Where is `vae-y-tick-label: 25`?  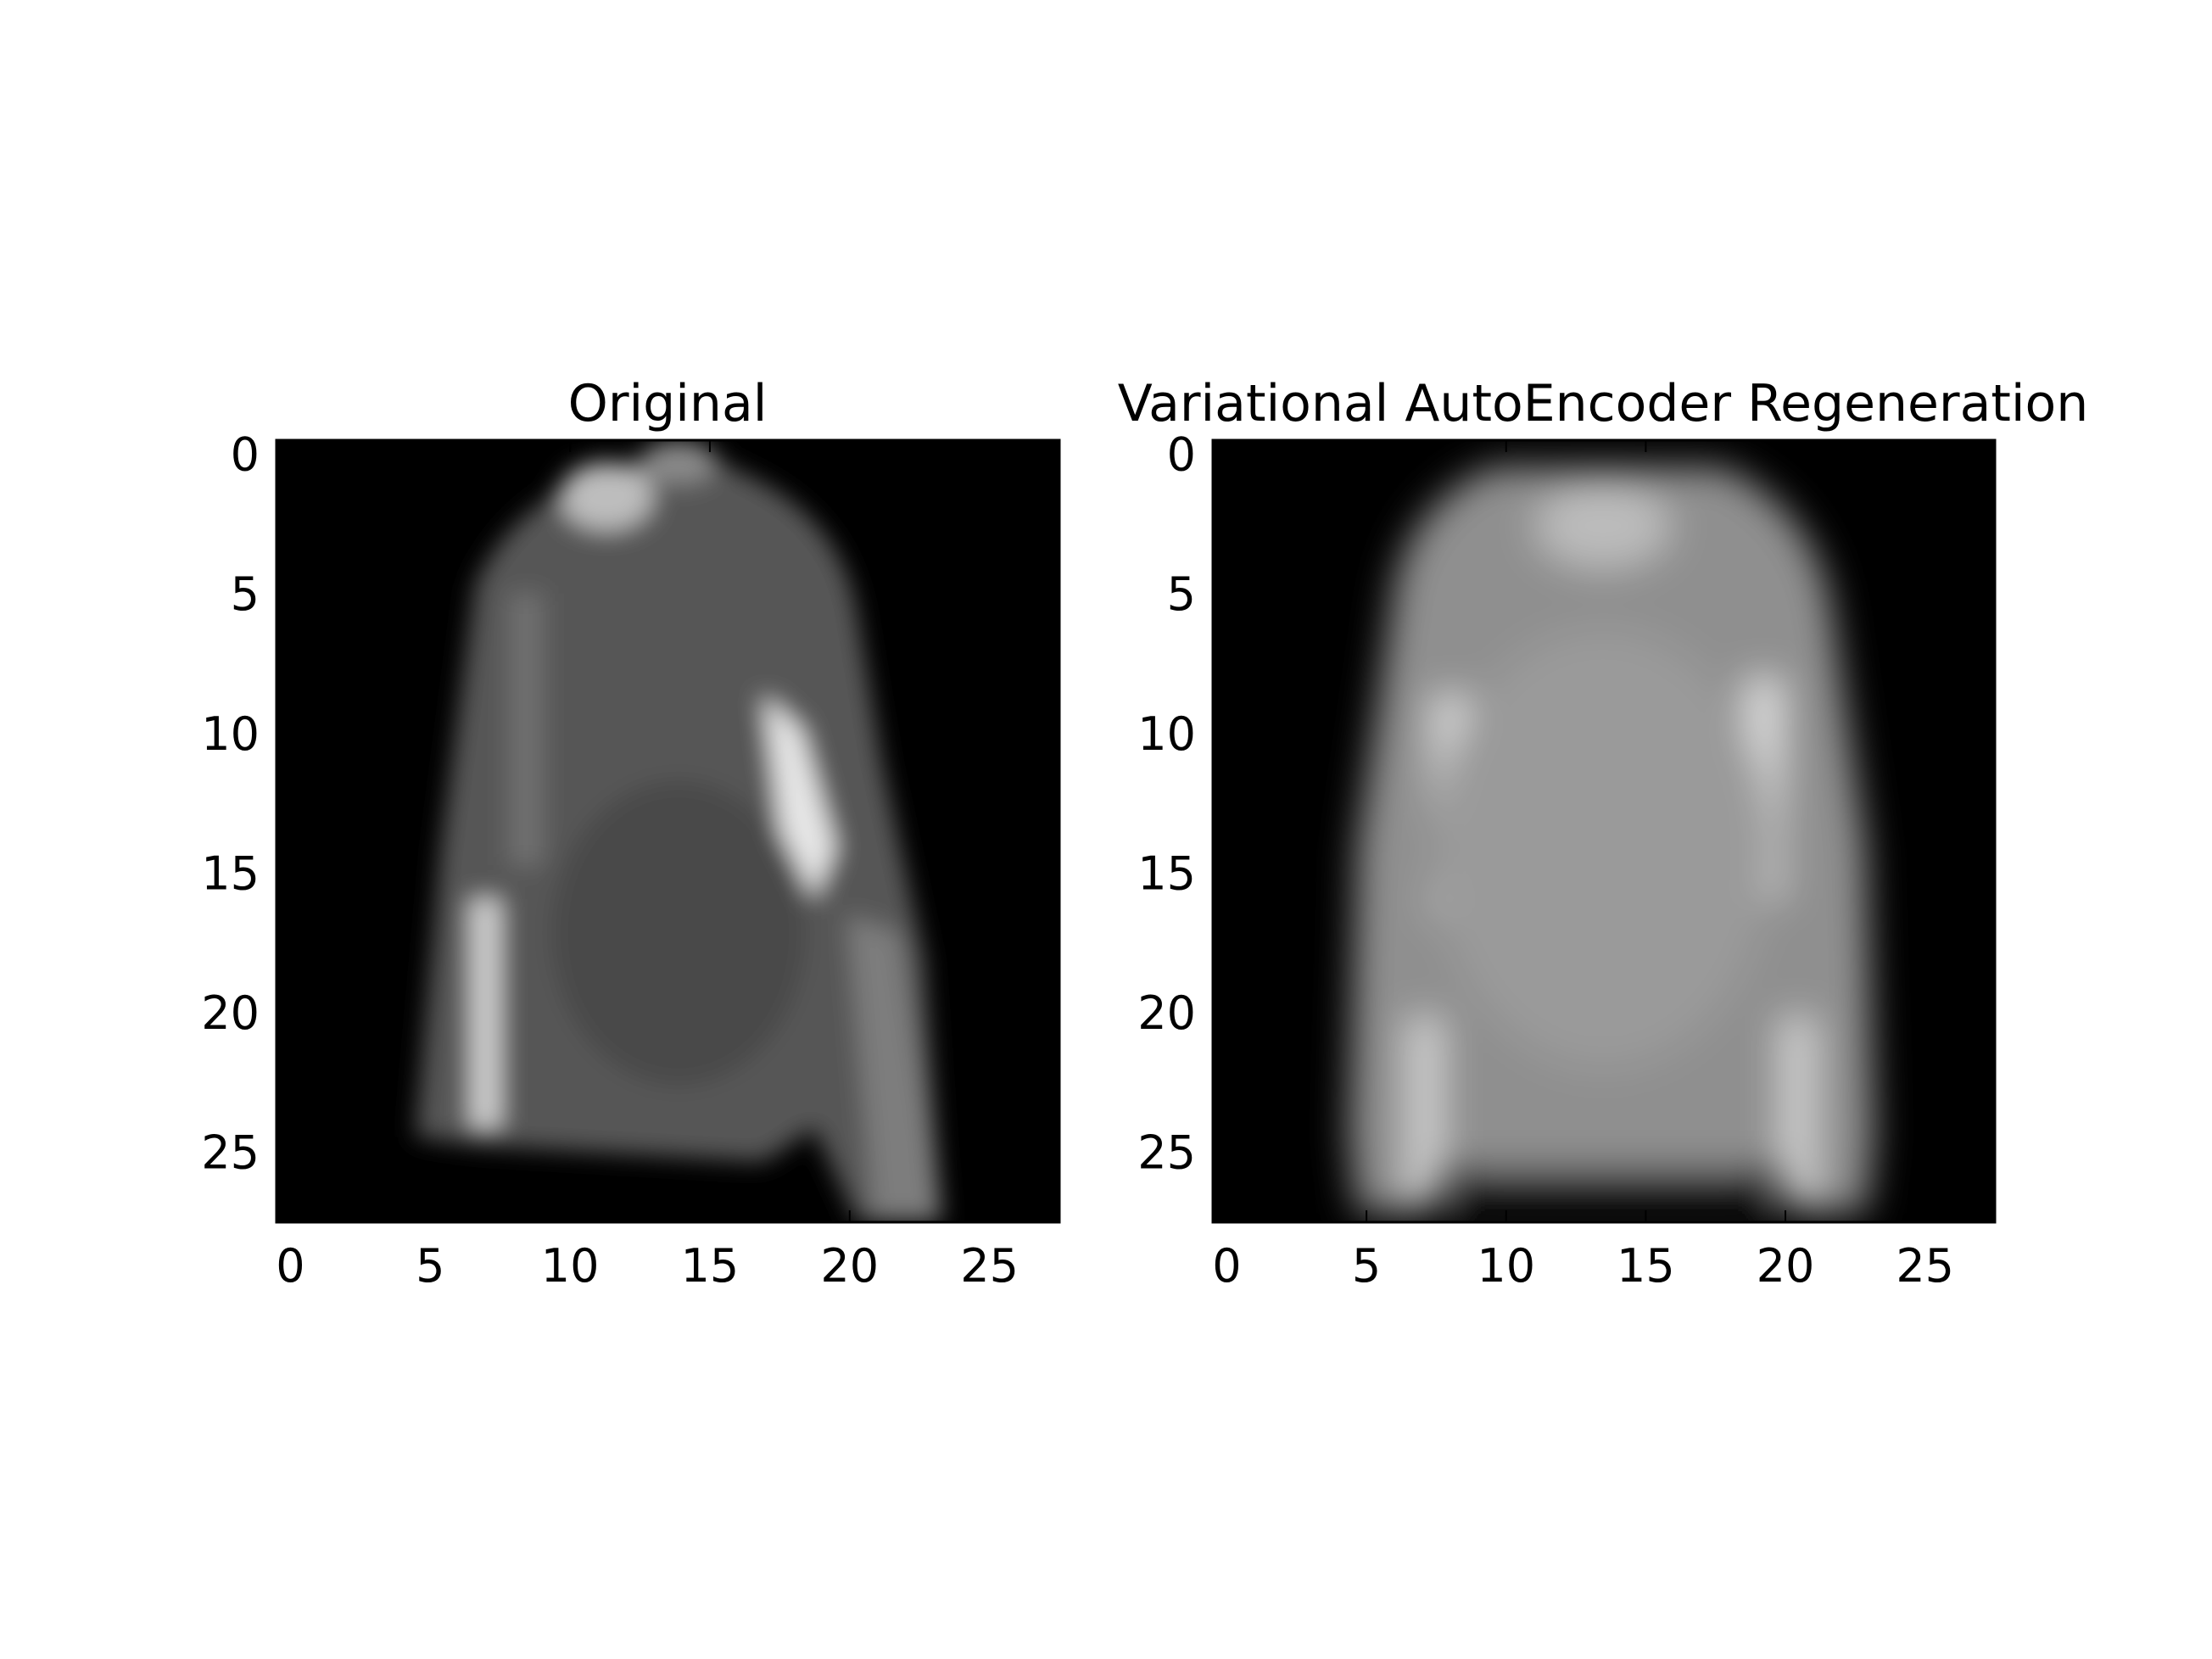
vae-y-tick-label: 25 is located at coordinates (1166, 1153).